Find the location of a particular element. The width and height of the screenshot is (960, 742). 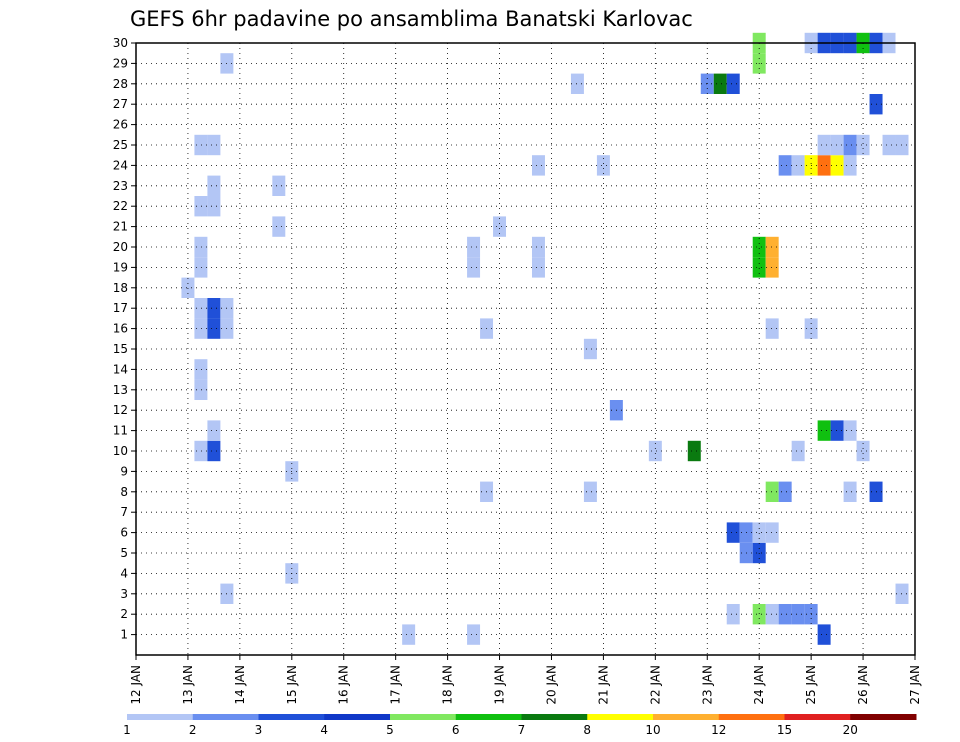

y-tick-label-27: 27 is located at coordinates (120, 104).